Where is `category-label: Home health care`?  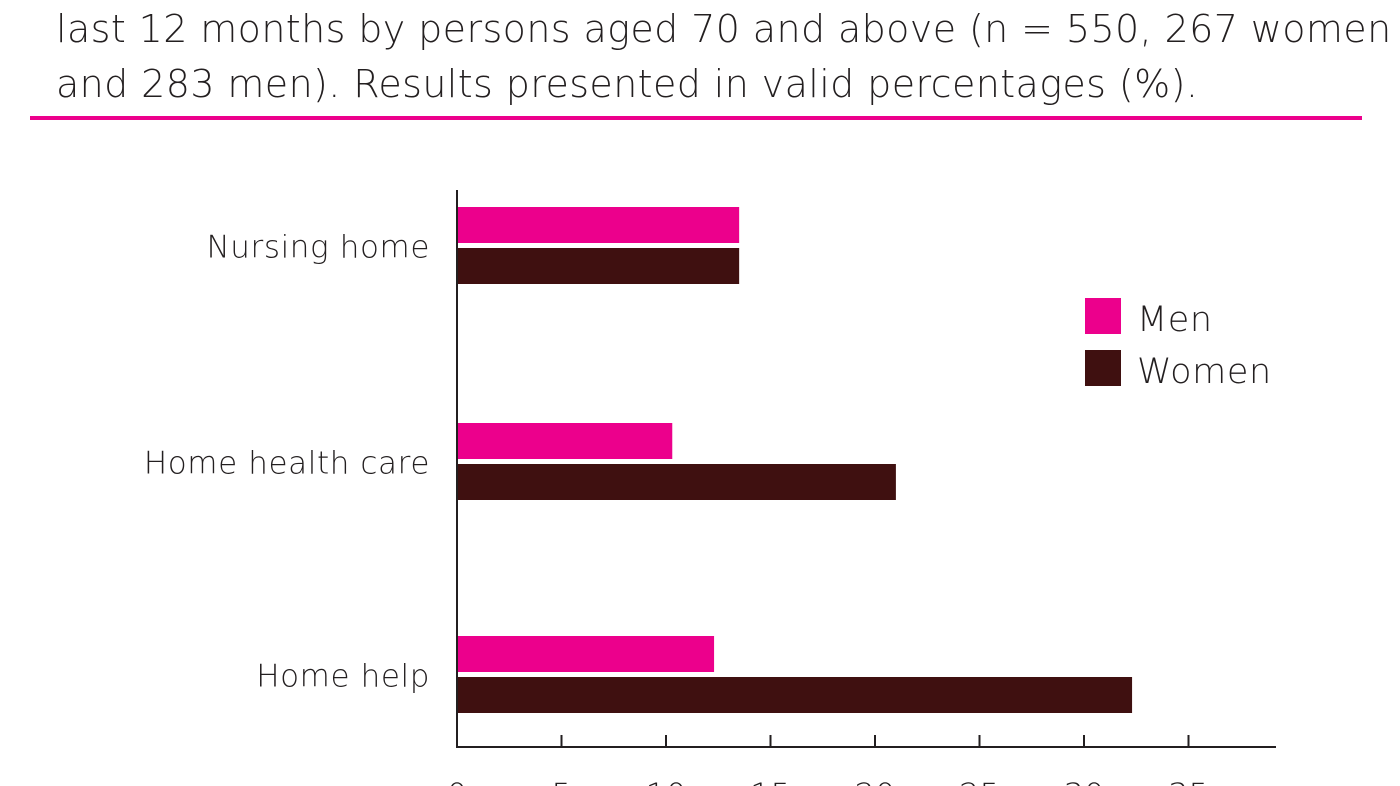
category-label: Home health care is located at coordinates (287, 464).